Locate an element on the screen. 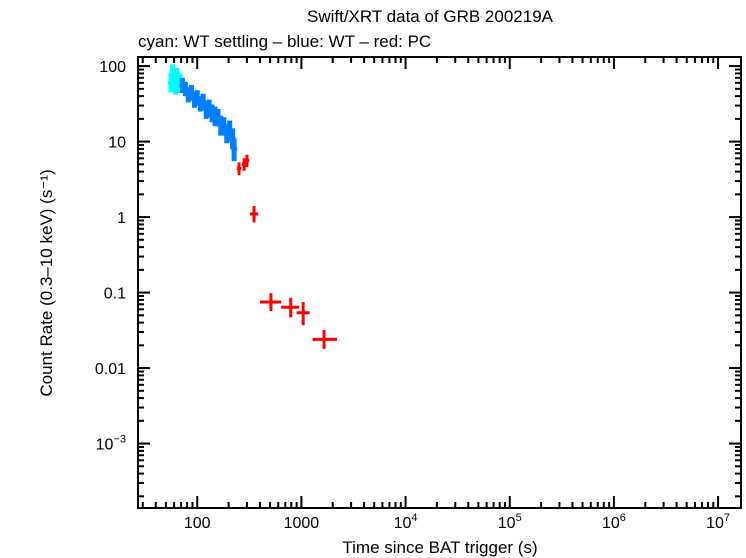 The image size is (746, 558). y-tick-label: 10 is located at coordinates (117, 143).